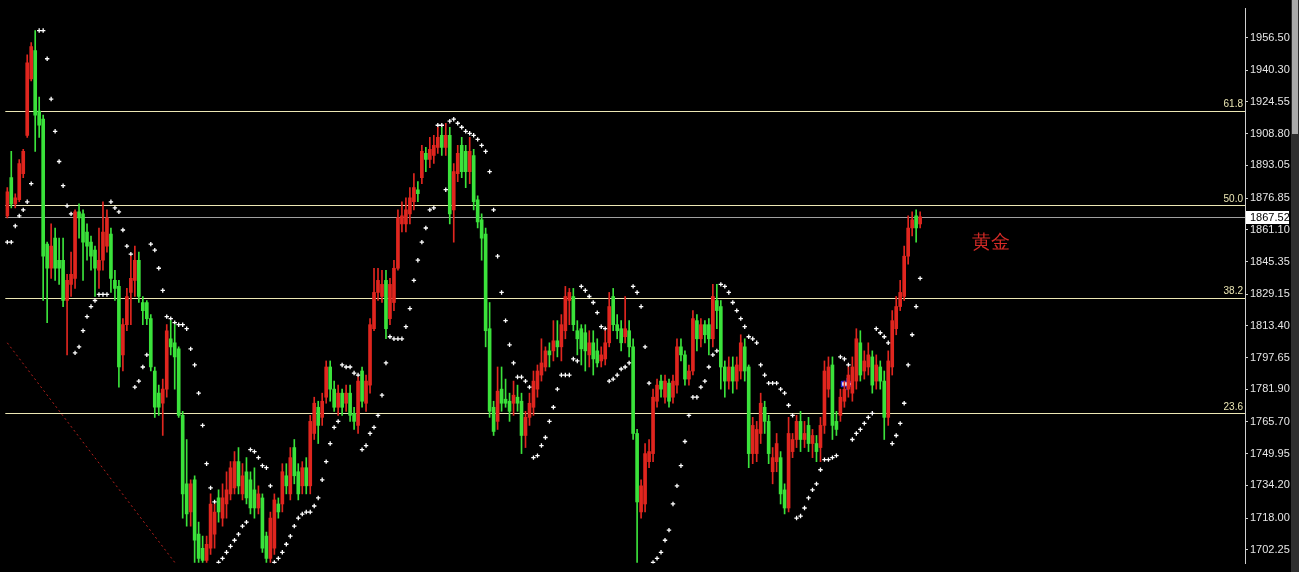 The width and height of the screenshot is (1299, 572). What do you see at coordinates (1270, 164) in the screenshot?
I see `y-tick-label: 1893.05` at bounding box center [1270, 164].